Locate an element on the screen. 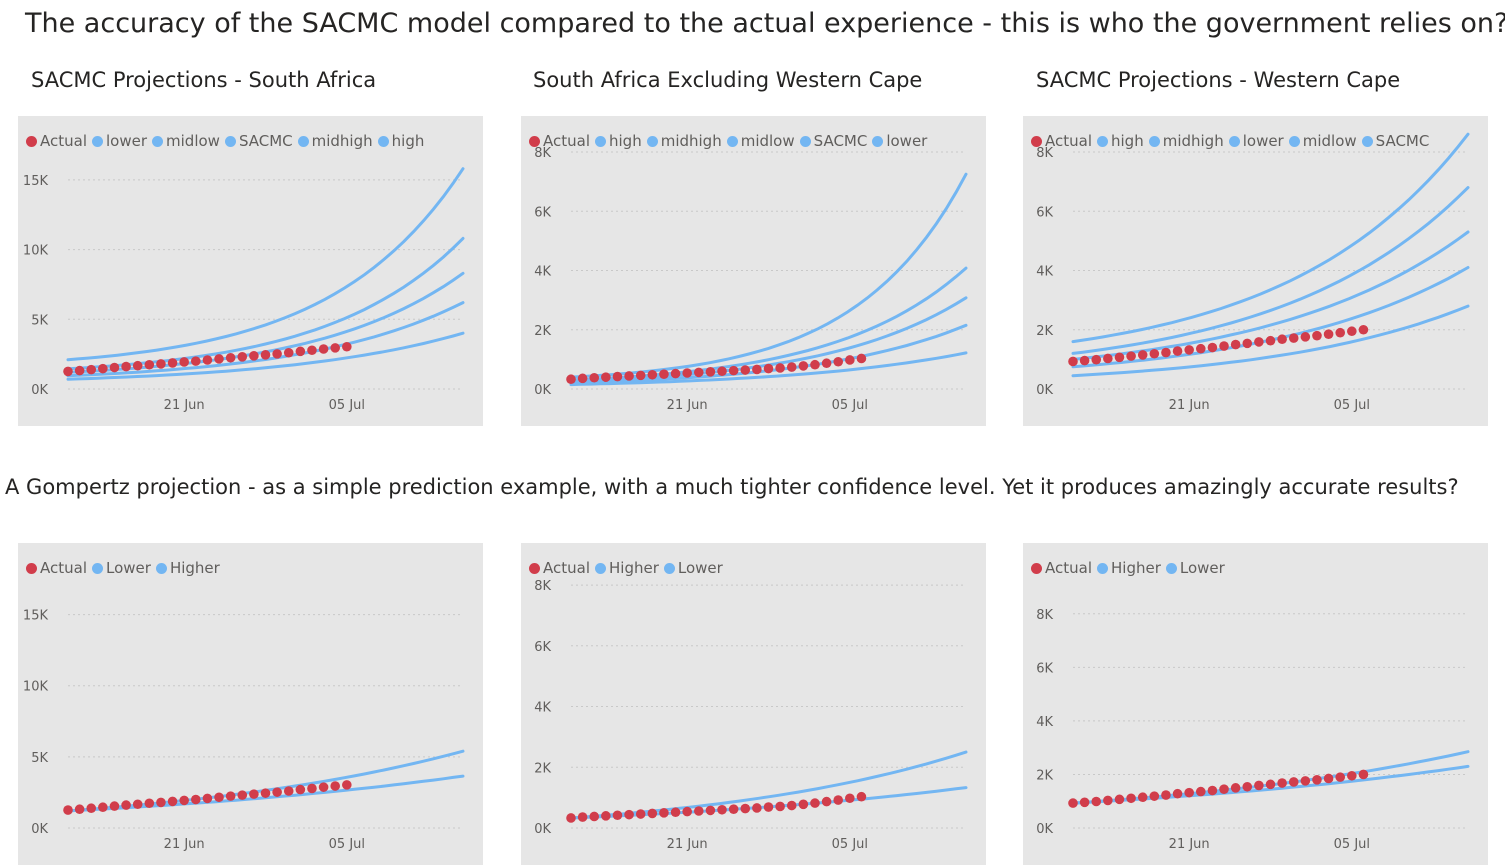 The height and width of the screenshot is (865, 1505). series-line-sacmc is located at coordinates (1270, 295).